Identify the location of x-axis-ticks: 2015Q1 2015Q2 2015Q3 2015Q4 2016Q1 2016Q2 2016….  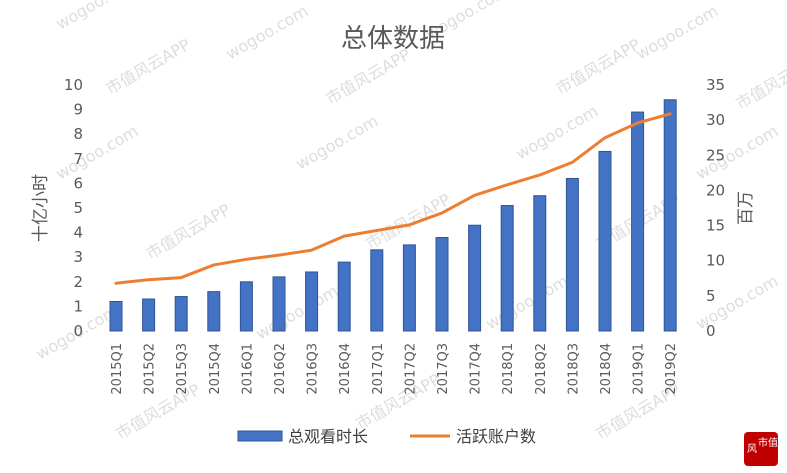
(394, 369).